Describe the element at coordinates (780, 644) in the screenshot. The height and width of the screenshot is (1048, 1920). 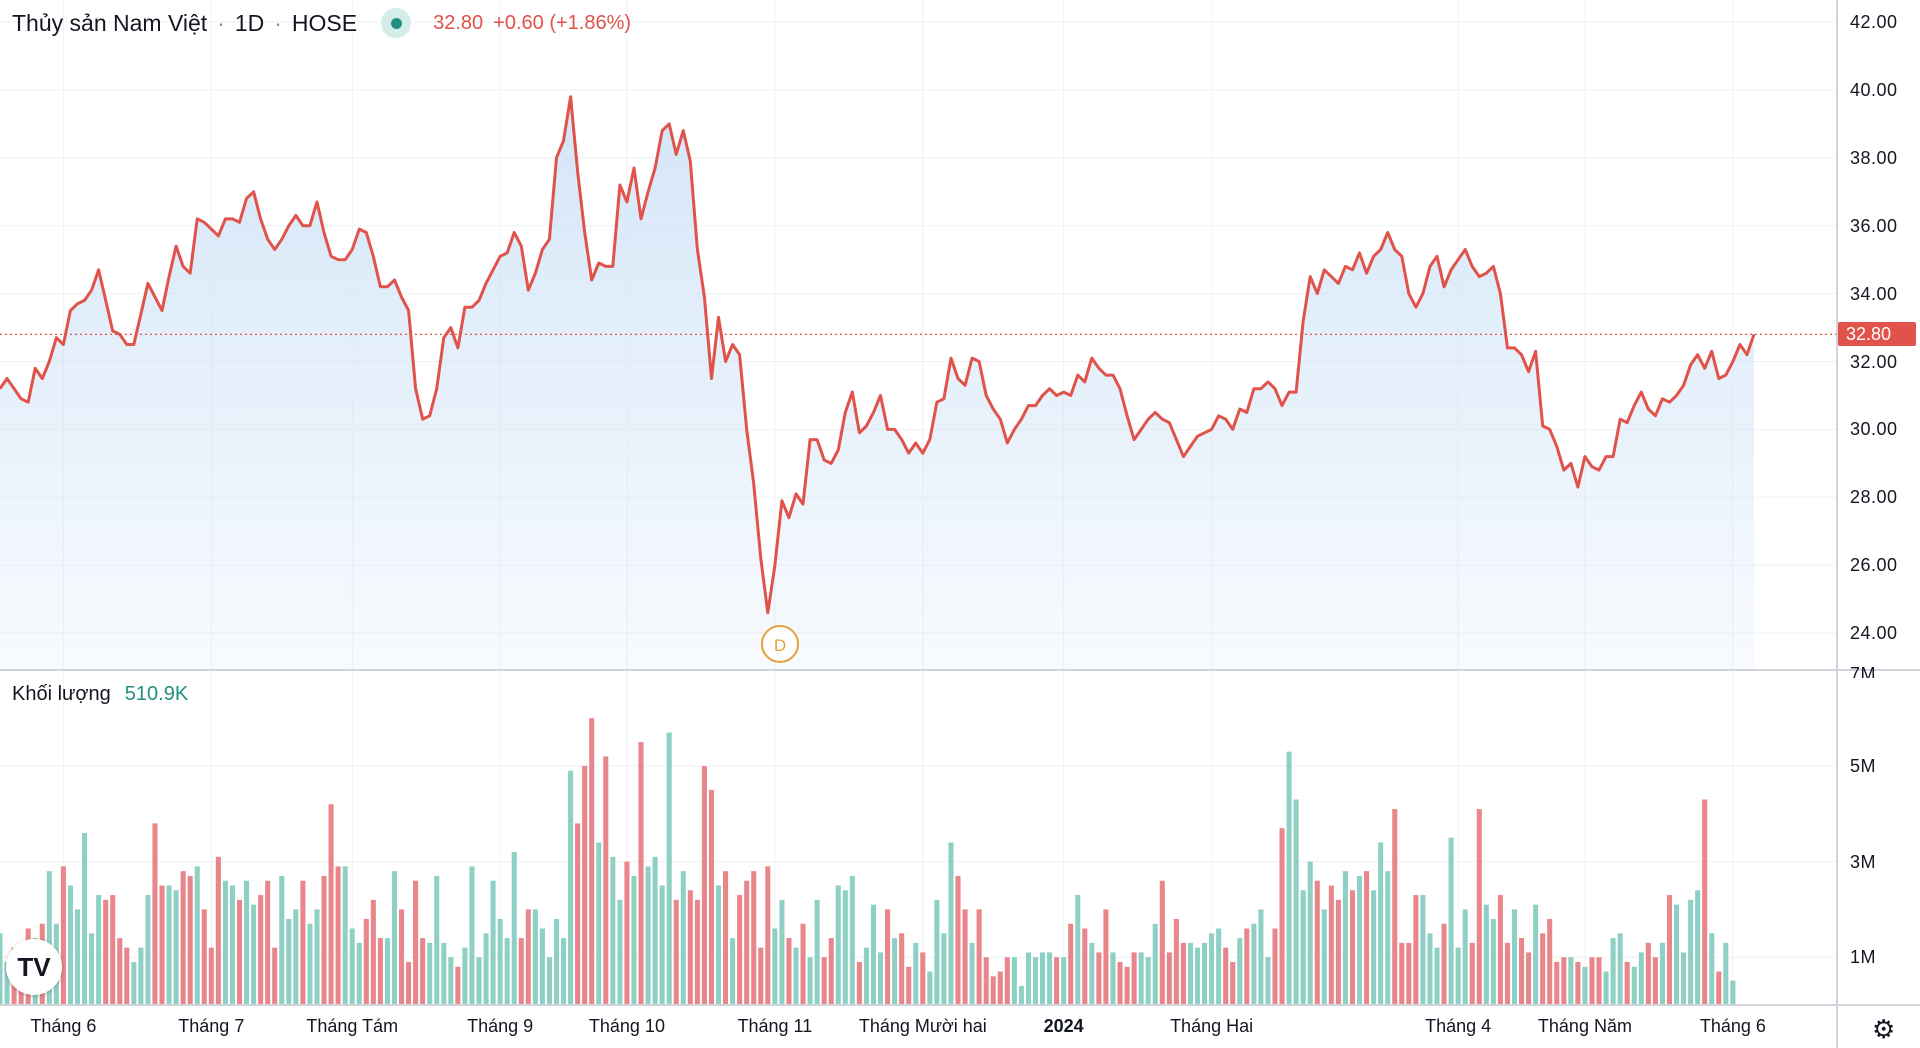
I see `dividend-marker: D` at that location.